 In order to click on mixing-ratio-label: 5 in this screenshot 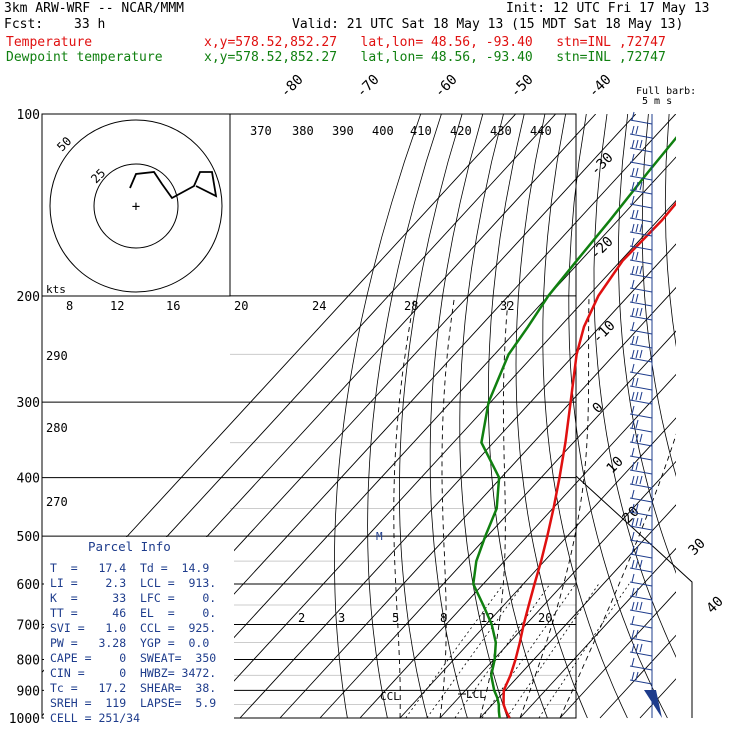, I will do `click(395, 618)`.